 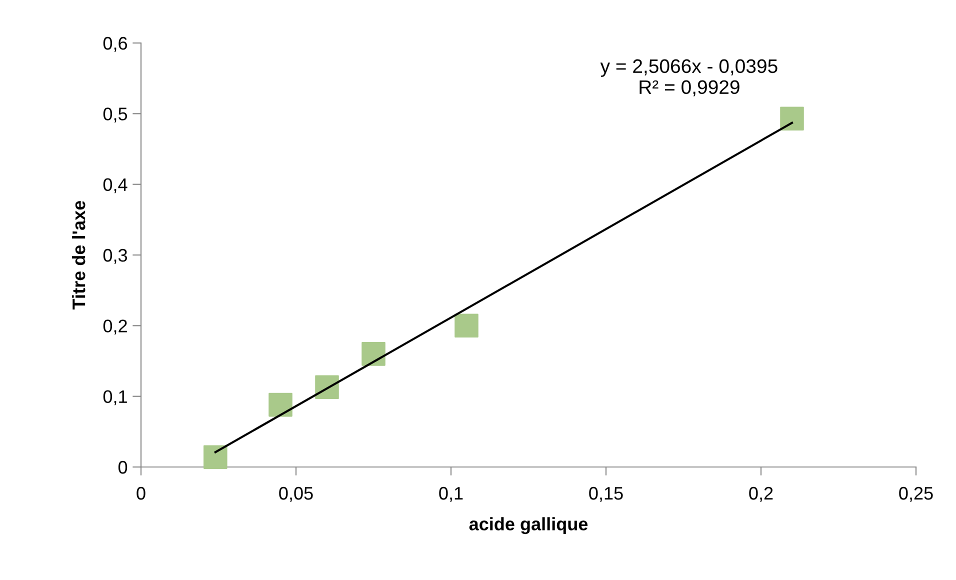 What do you see at coordinates (761, 494) in the screenshot?
I see `x-tick-label: 0,2` at bounding box center [761, 494].